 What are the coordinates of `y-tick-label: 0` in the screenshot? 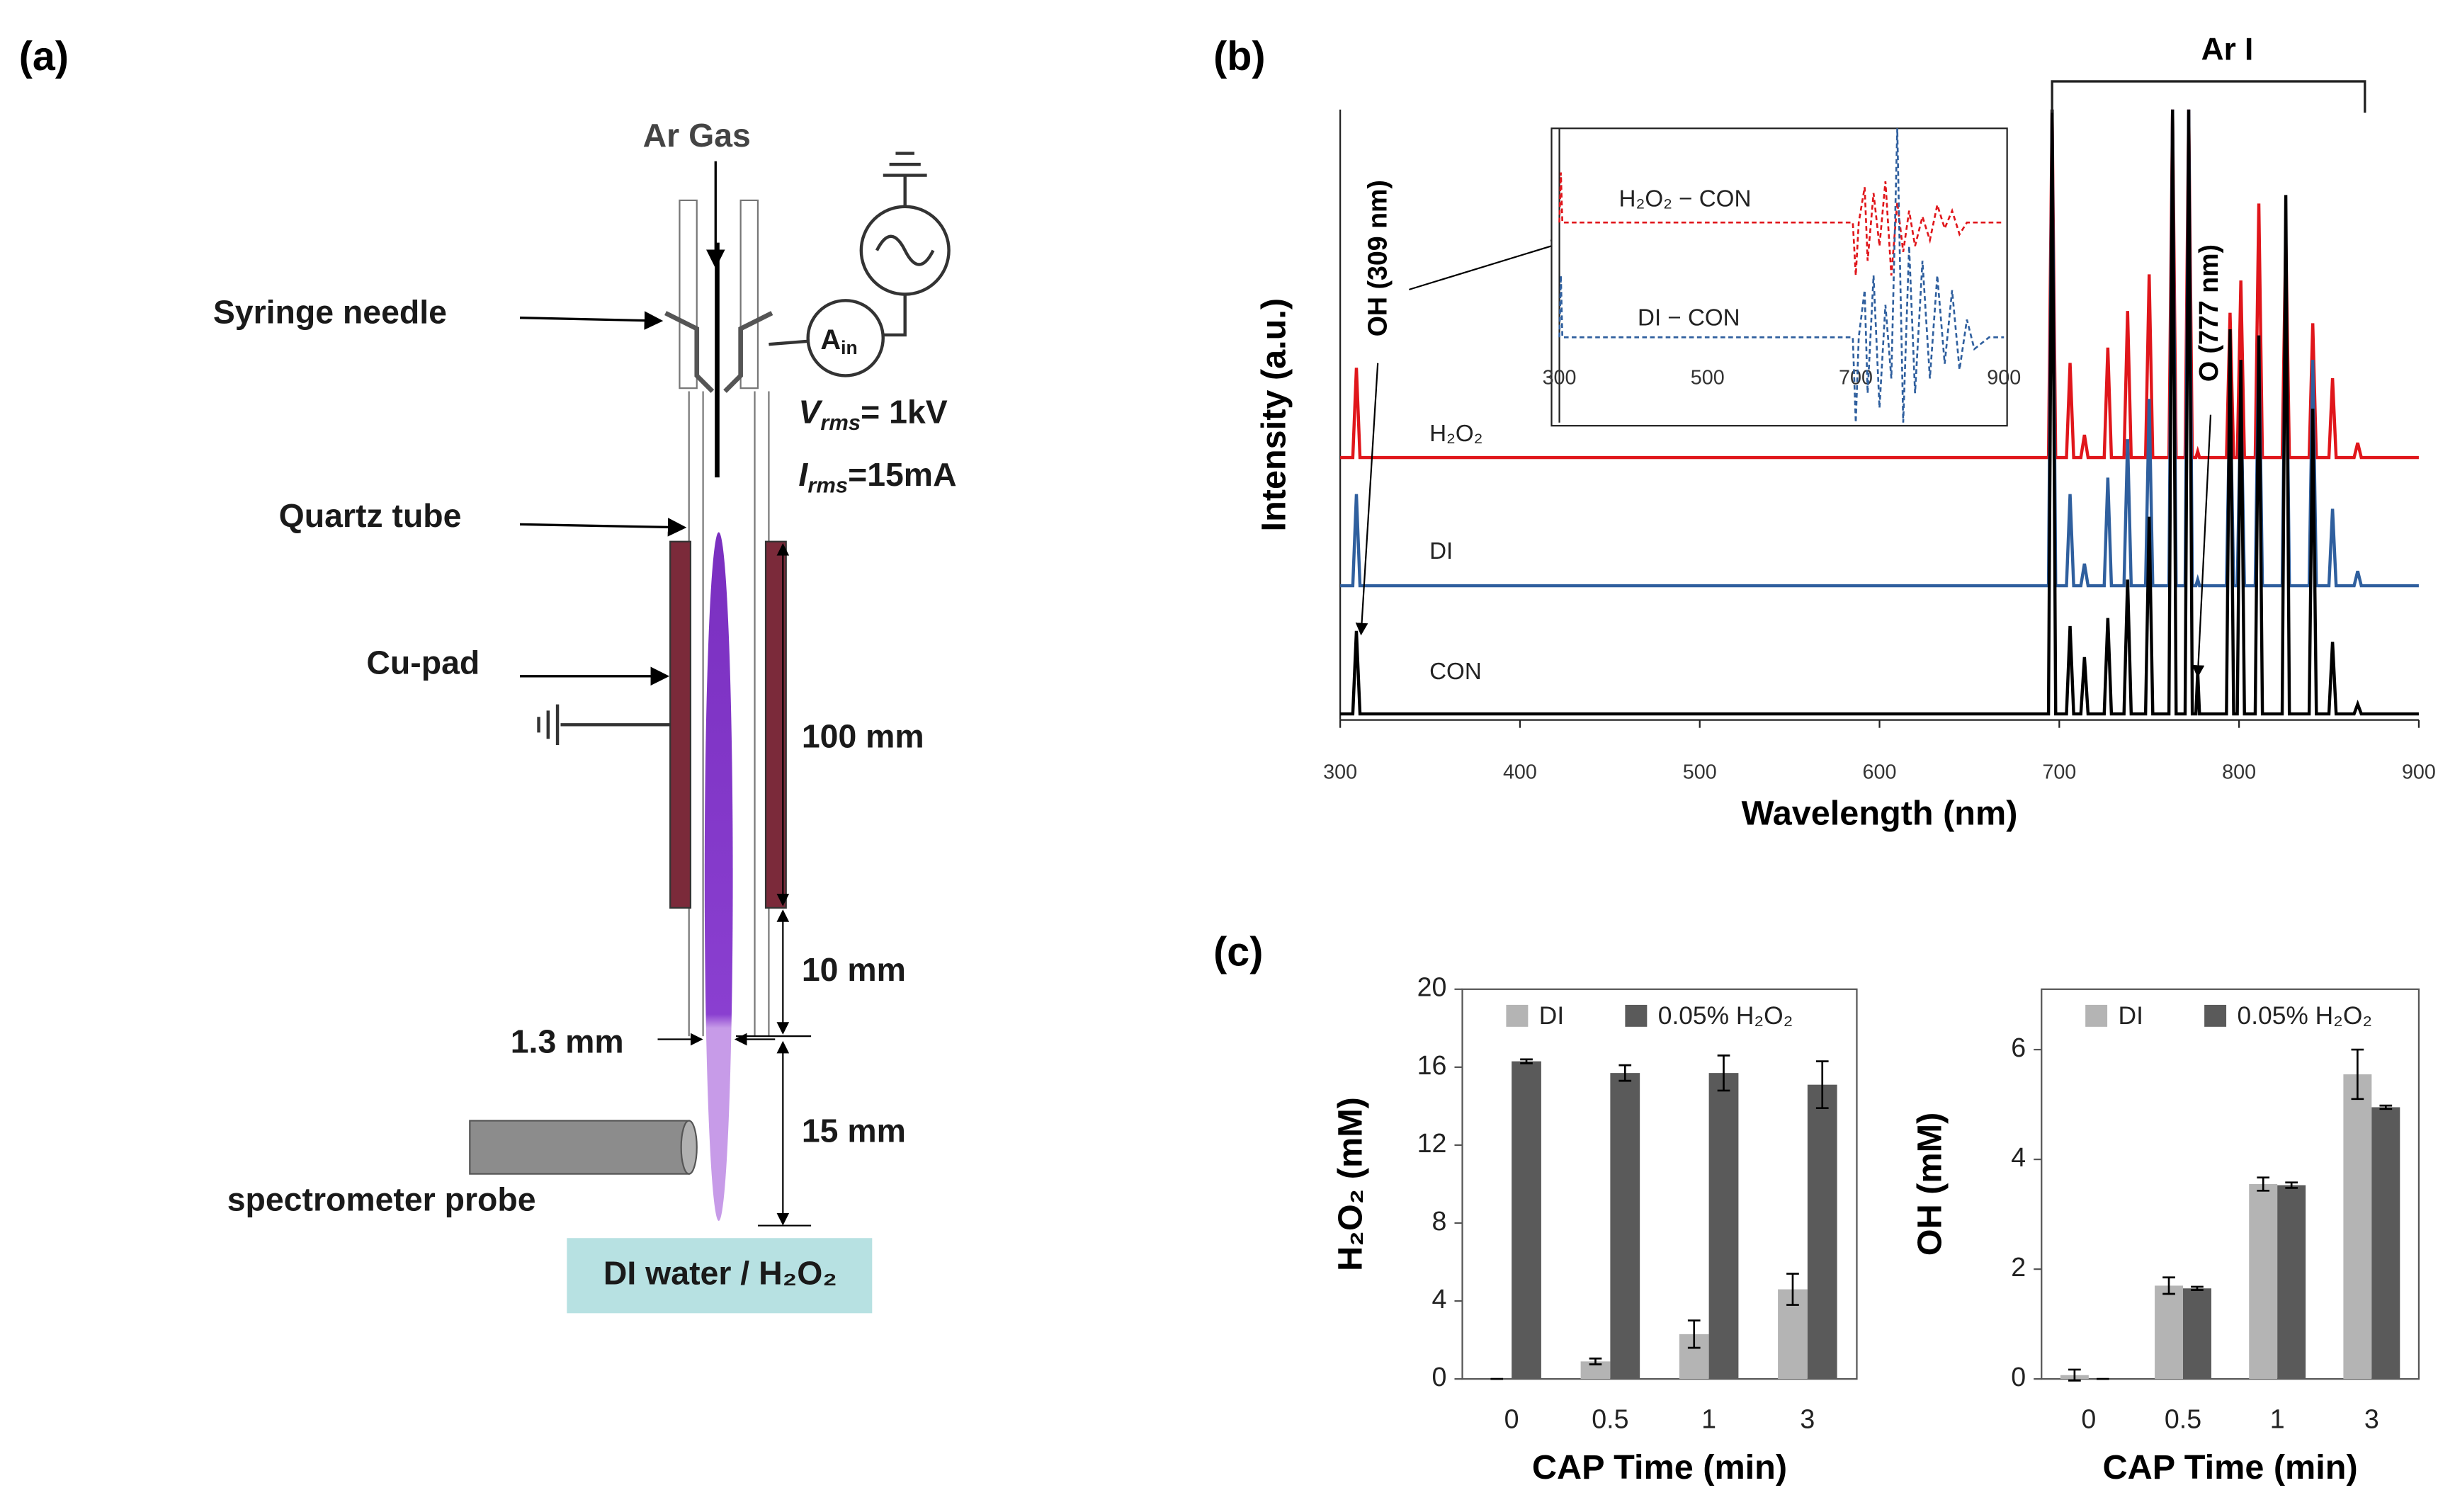 It's located at (2018, 1377).